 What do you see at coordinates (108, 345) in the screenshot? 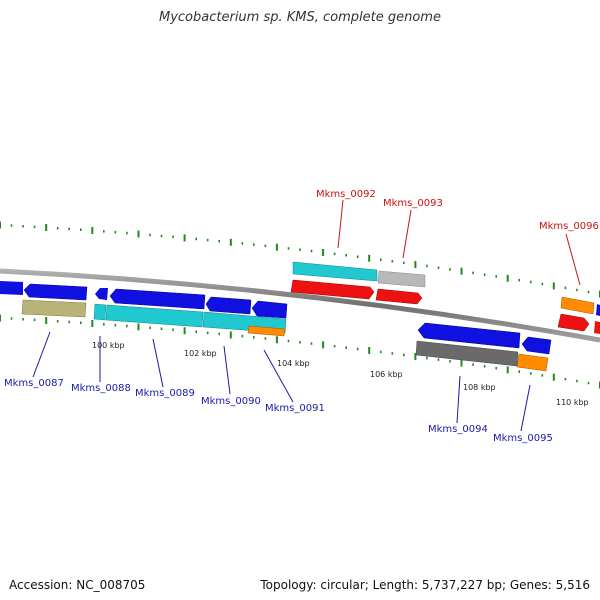
I see `scale-label: 100 kbp` at bounding box center [108, 345].